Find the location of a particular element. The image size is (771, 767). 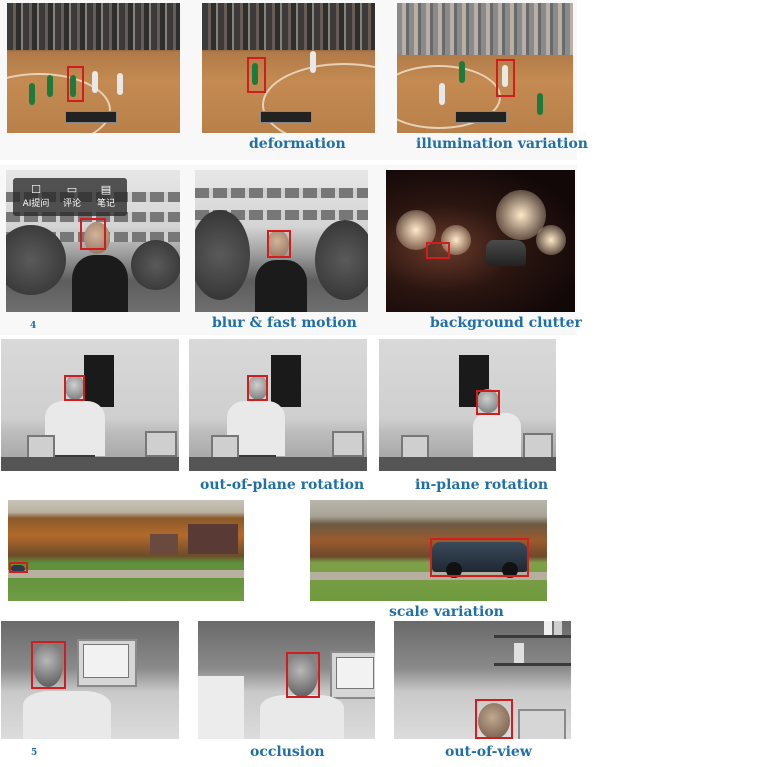

caption-out-of-plane-rotation: out-of-plane rotation is located at coordinates (282, 485).